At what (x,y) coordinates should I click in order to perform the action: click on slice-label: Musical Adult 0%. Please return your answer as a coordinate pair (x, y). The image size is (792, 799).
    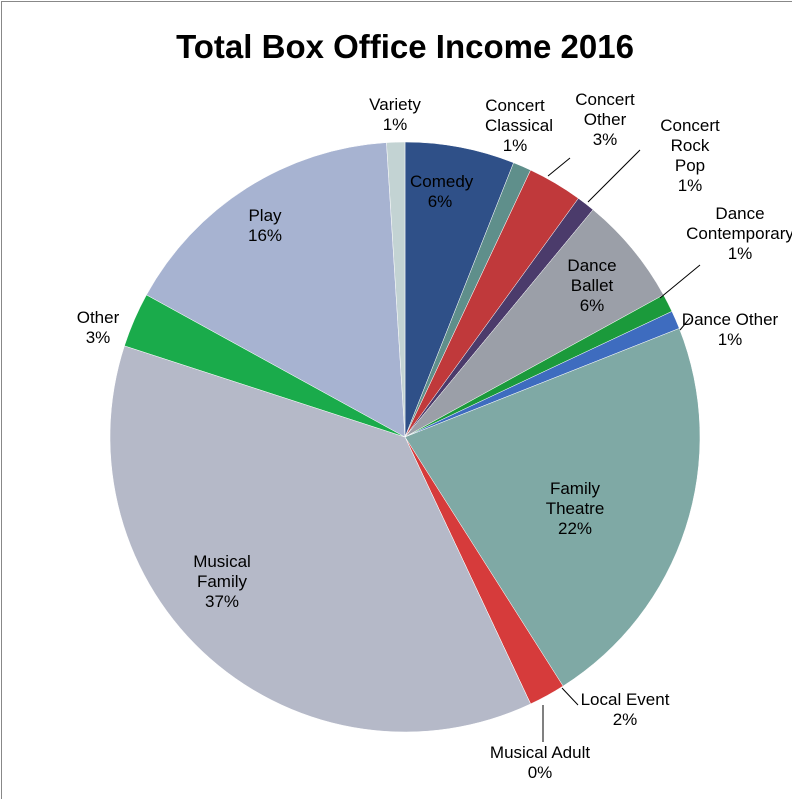
    Looking at the image, I should click on (540, 763).